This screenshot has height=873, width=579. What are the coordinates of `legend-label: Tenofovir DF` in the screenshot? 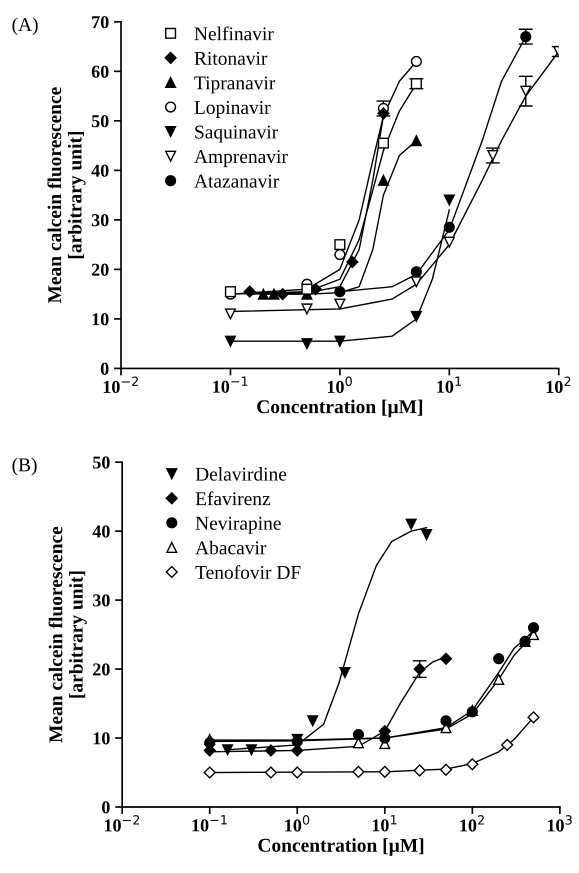 It's located at (247, 572).